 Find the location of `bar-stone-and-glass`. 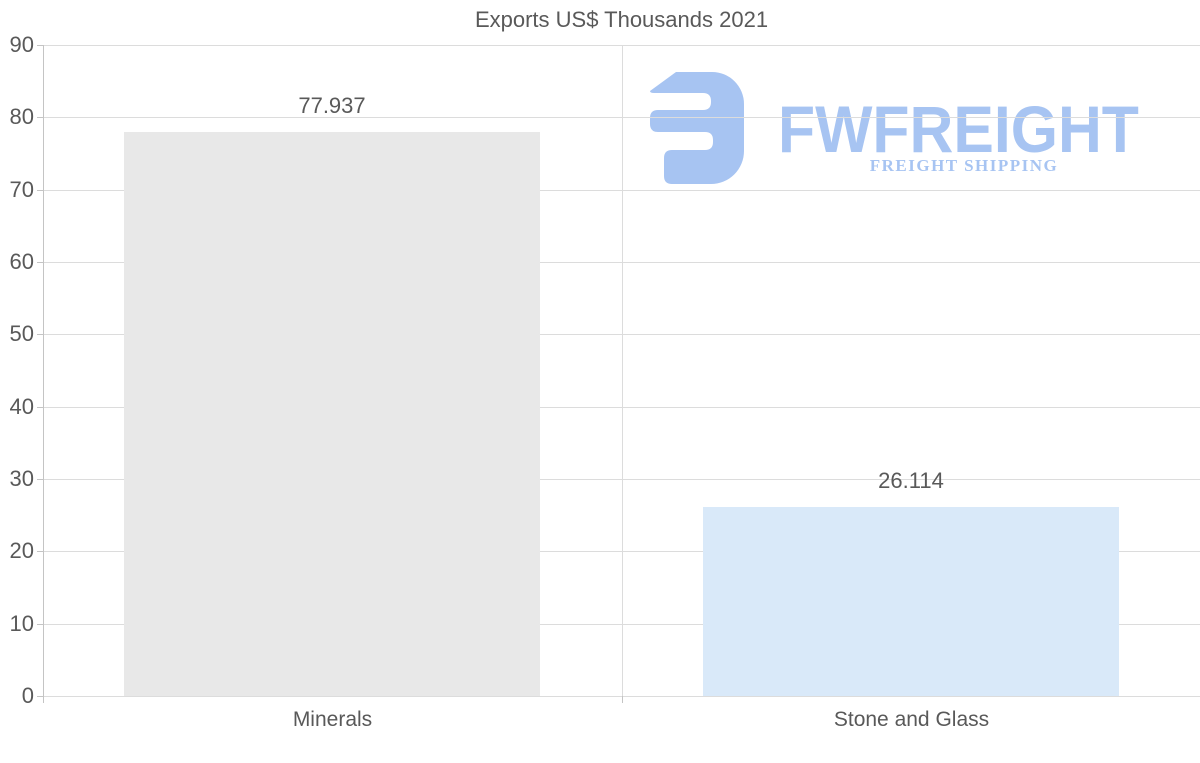

bar-stone-and-glass is located at coordinates (911, 601).